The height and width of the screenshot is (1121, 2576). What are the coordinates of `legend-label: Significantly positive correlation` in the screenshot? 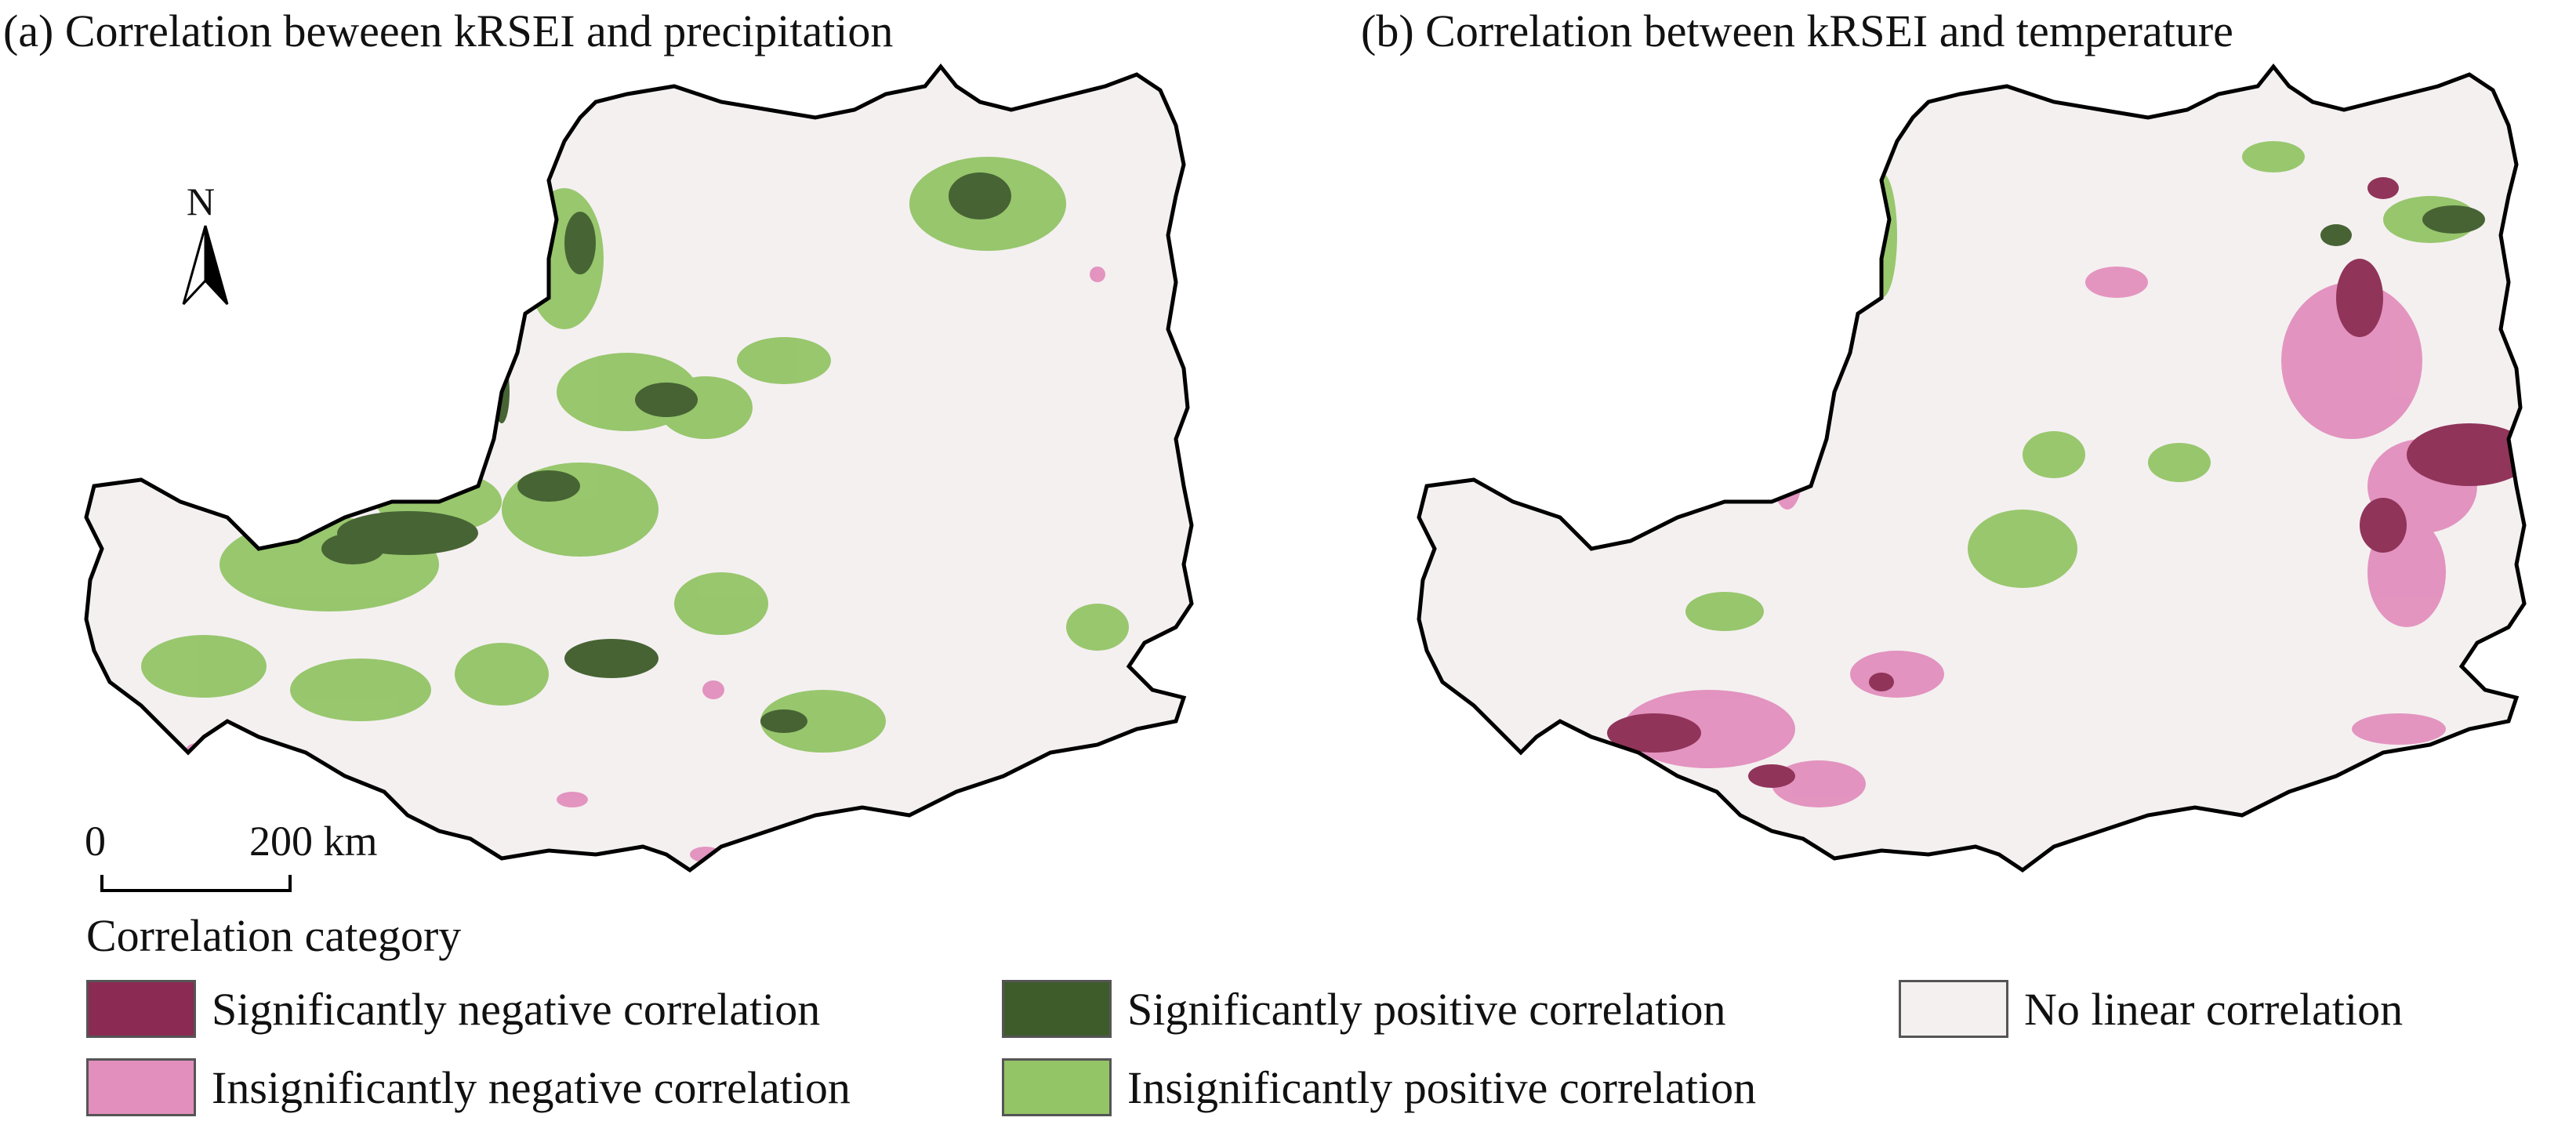 It's located at (1427, 1009).